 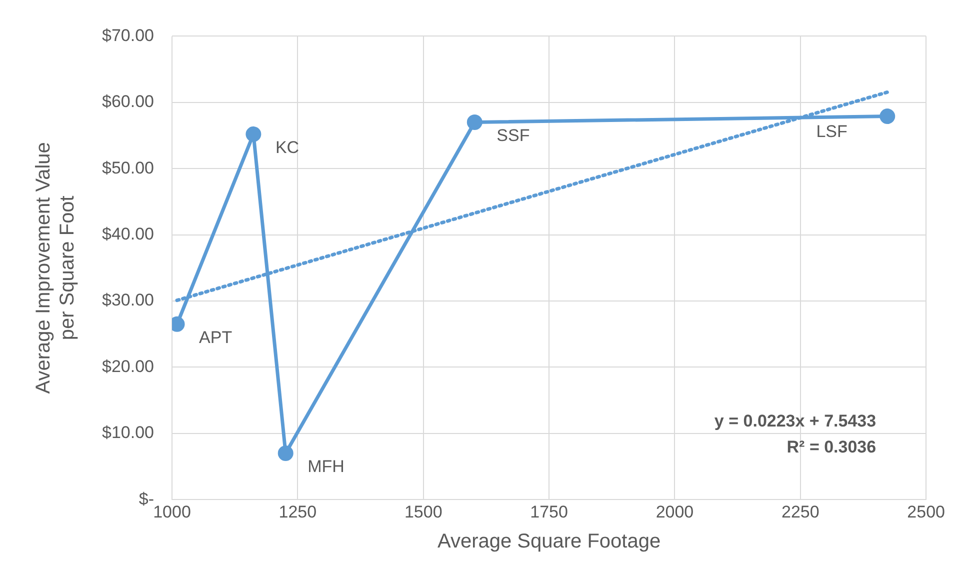 I want to click on annotation: APT, so click(x=215, y=337).